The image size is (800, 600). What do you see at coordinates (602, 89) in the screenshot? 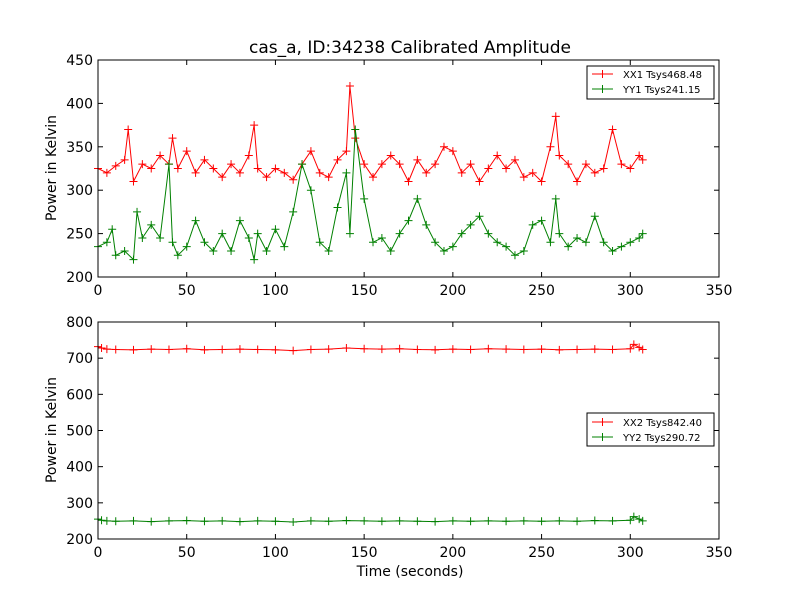
I see `legend-marker-yy1` at bounding box center [602, 89].